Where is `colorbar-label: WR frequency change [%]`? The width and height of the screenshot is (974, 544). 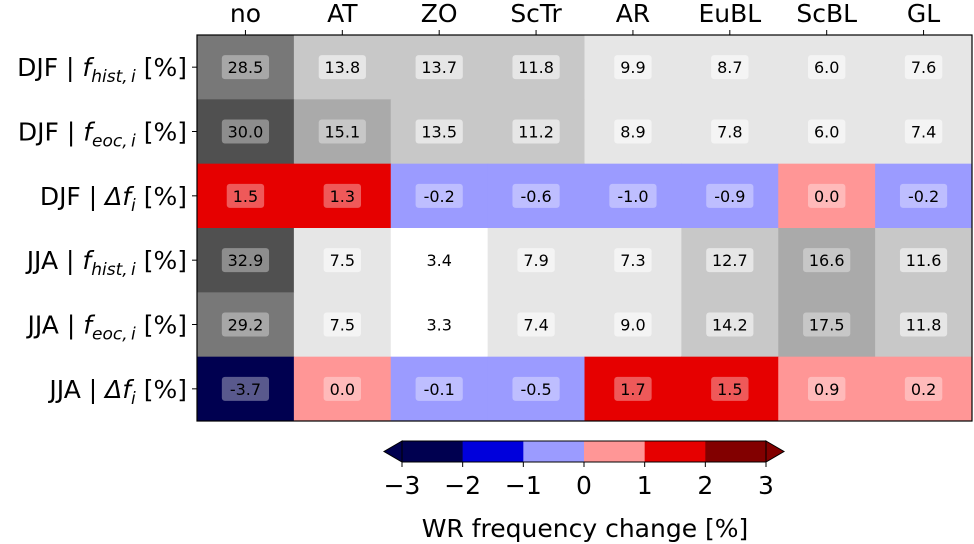 colorbar-label: WR frequency change [%] is located at coordinates (585, 528).